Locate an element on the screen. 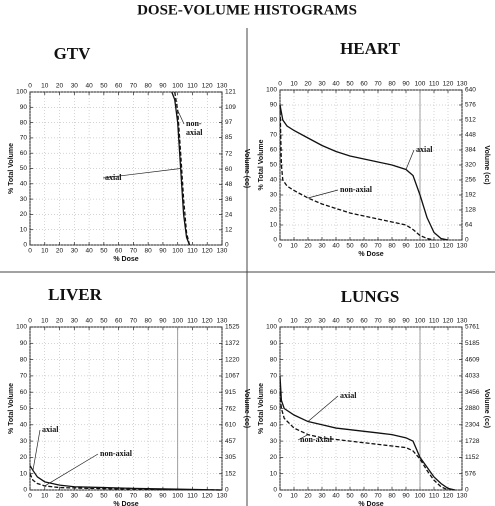 Image resolution: width=495 pixels, height=506 pixels. chart-title: LIVER is located at coordinates (75, 294).